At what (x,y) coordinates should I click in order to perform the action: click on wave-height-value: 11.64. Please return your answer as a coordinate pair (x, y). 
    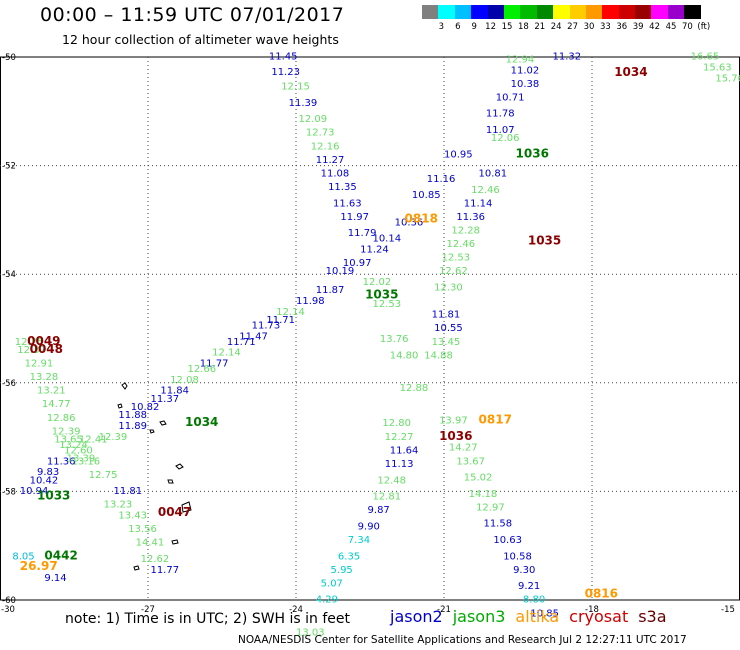
    Looking at the image, I should click on (404, 450).